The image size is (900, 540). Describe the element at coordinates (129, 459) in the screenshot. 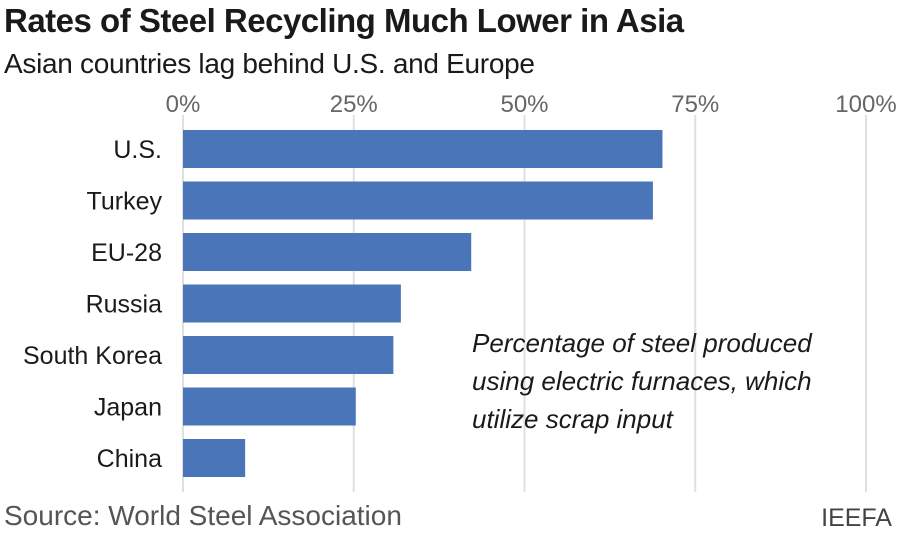

I see `category-label: China` at that location.